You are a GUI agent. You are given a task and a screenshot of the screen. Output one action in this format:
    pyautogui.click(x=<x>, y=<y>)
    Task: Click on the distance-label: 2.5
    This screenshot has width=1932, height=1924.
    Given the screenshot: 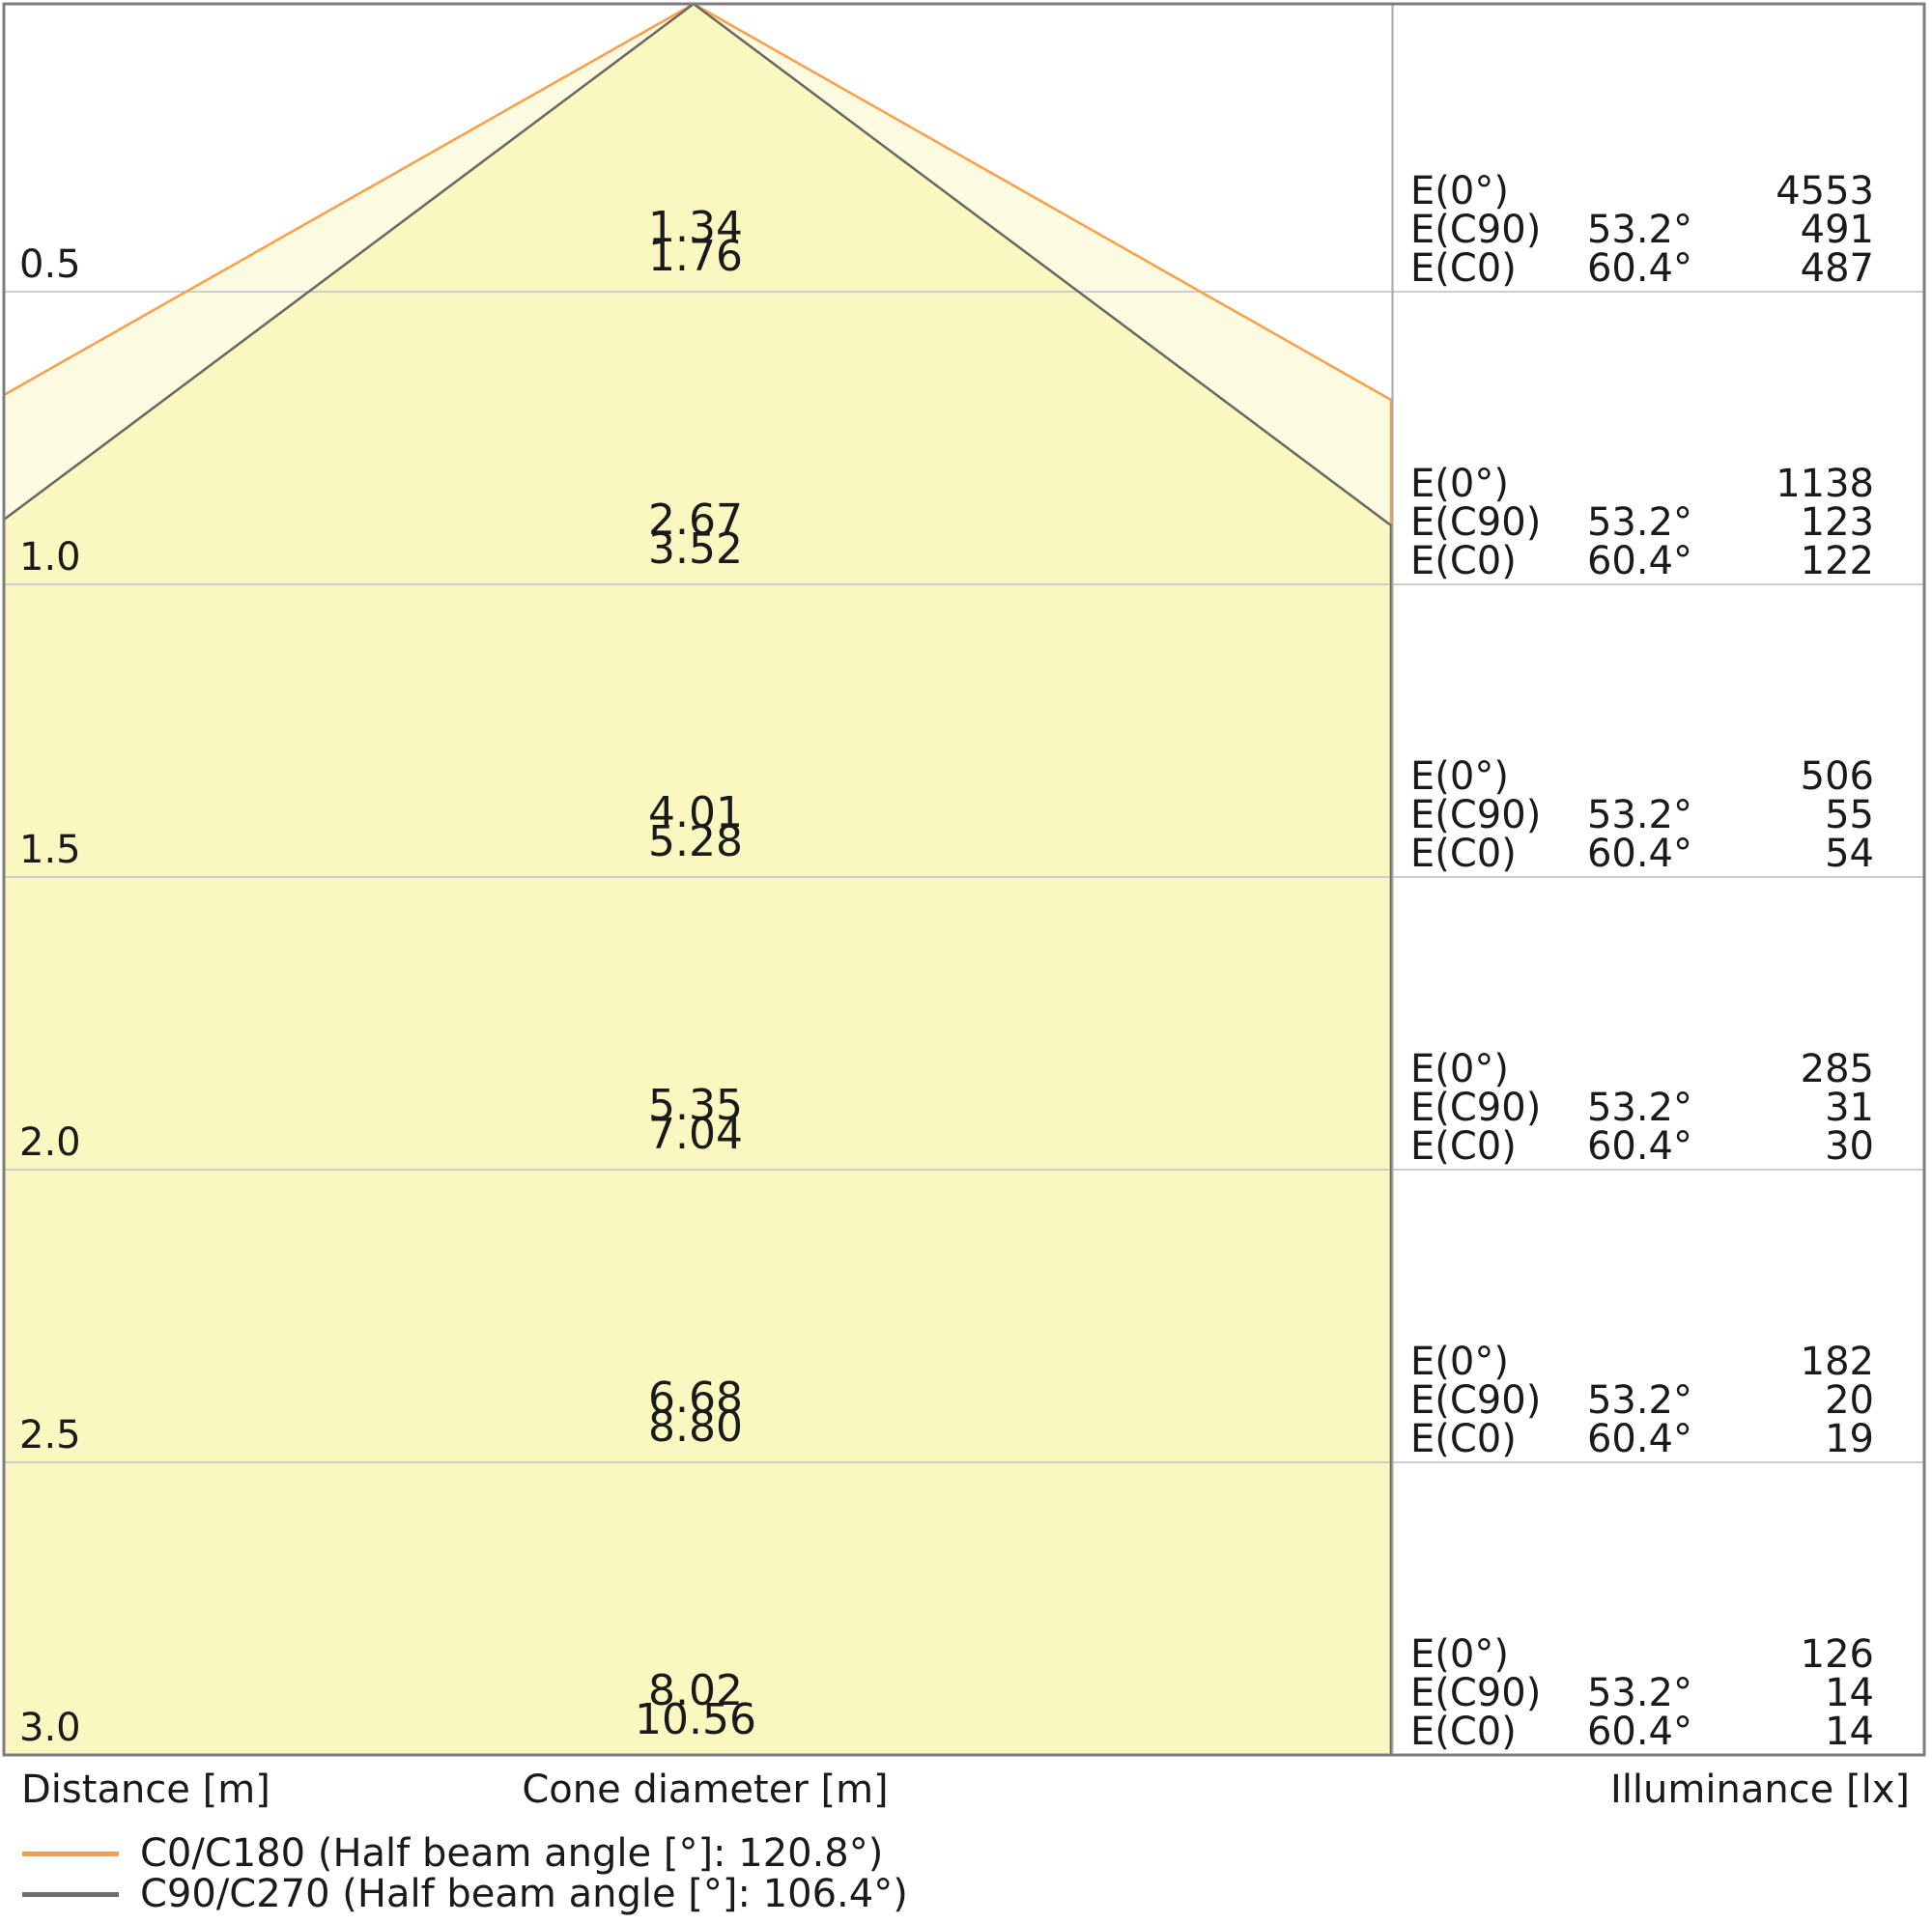 What is the action you would take?
    pyautogui.click(x=50, y=1435)
    